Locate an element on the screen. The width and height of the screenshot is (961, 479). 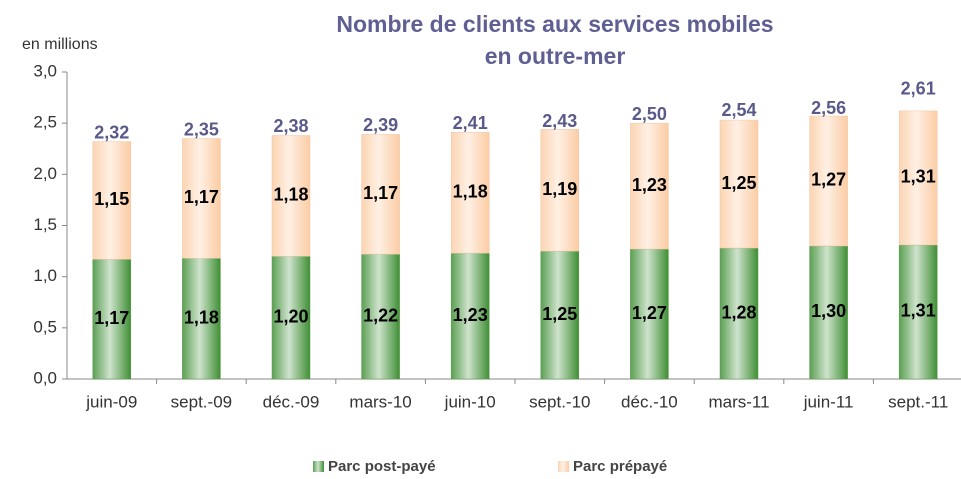
x-tick-label: juin-10 is located at coordinates (470, 401).